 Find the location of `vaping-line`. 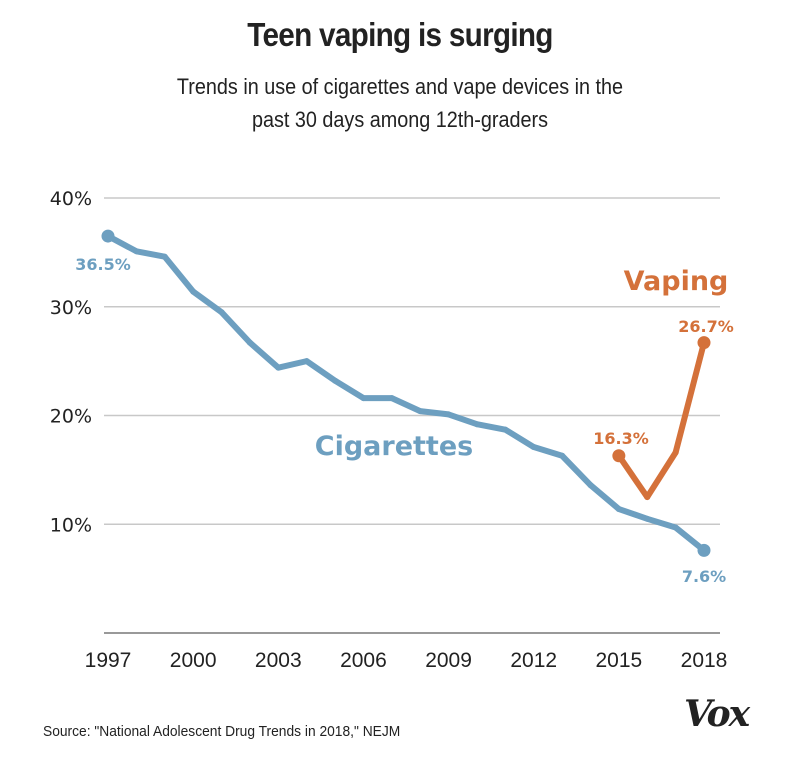

vaping-line is located at coordinates (661, 420).